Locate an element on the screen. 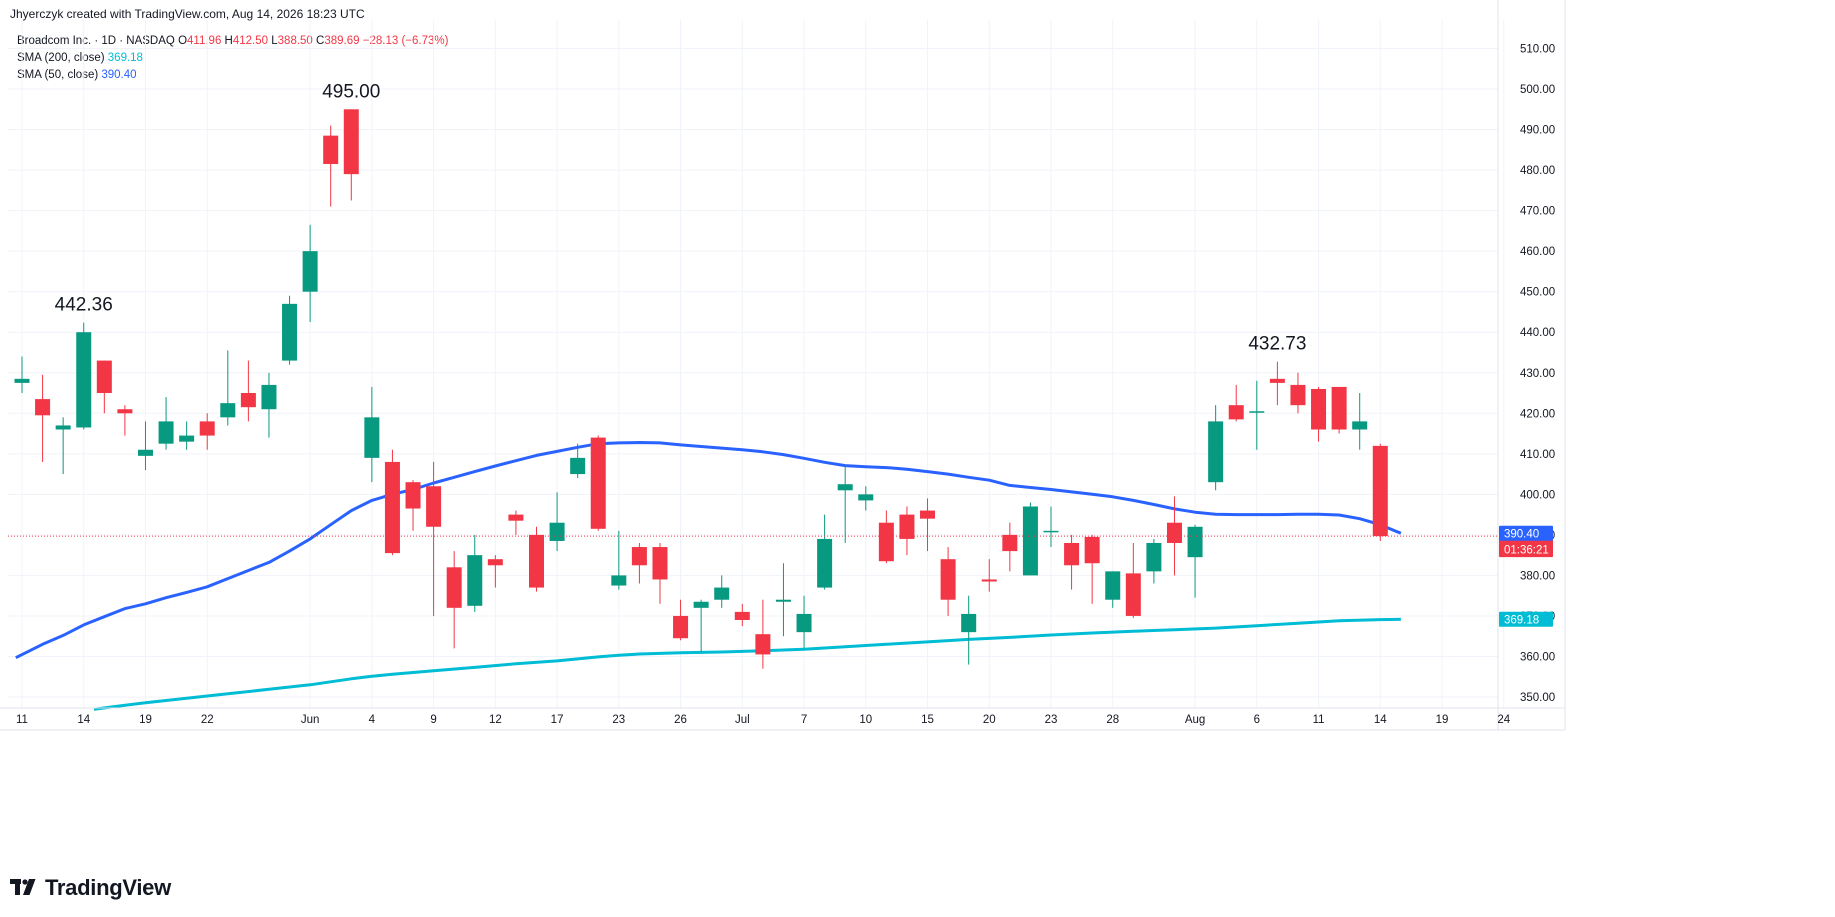 The image size is (1835, 917). x-tick-label: 19 is located at coordinates (145, 720).